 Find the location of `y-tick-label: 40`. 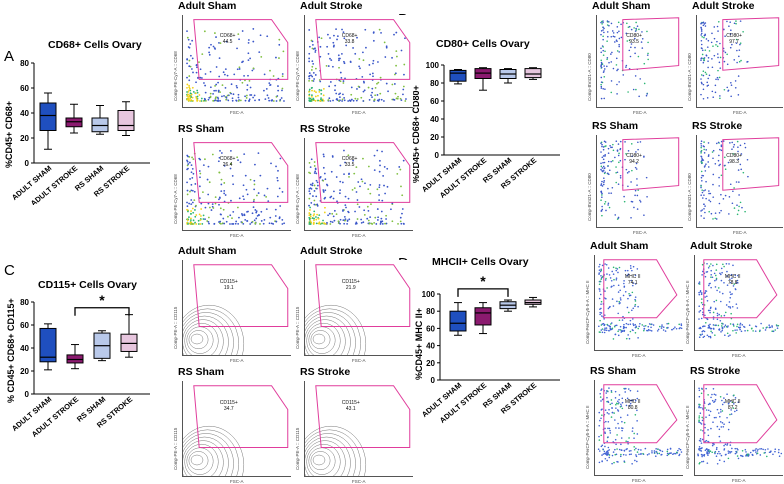

y-tick-label: 40 is located at coordinates (24, 348).